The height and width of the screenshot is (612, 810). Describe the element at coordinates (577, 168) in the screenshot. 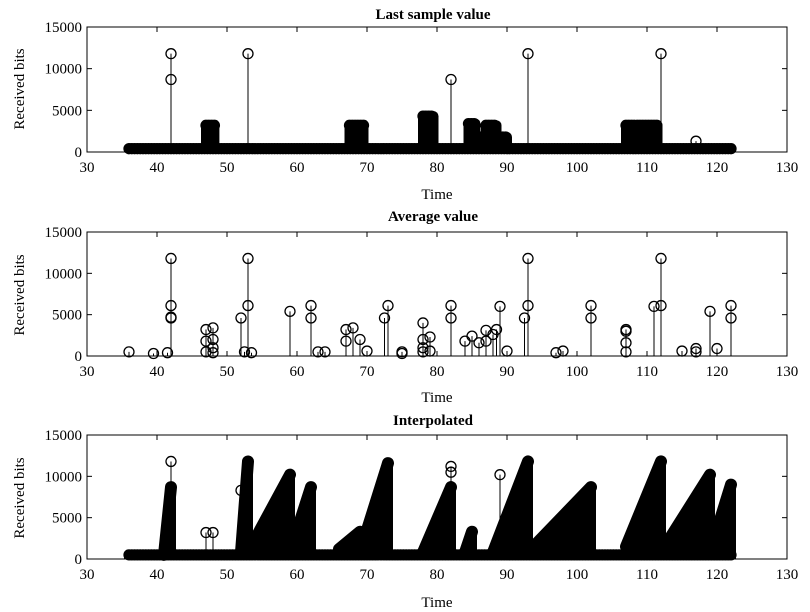

I see `x-tick-label: 100` at that location.